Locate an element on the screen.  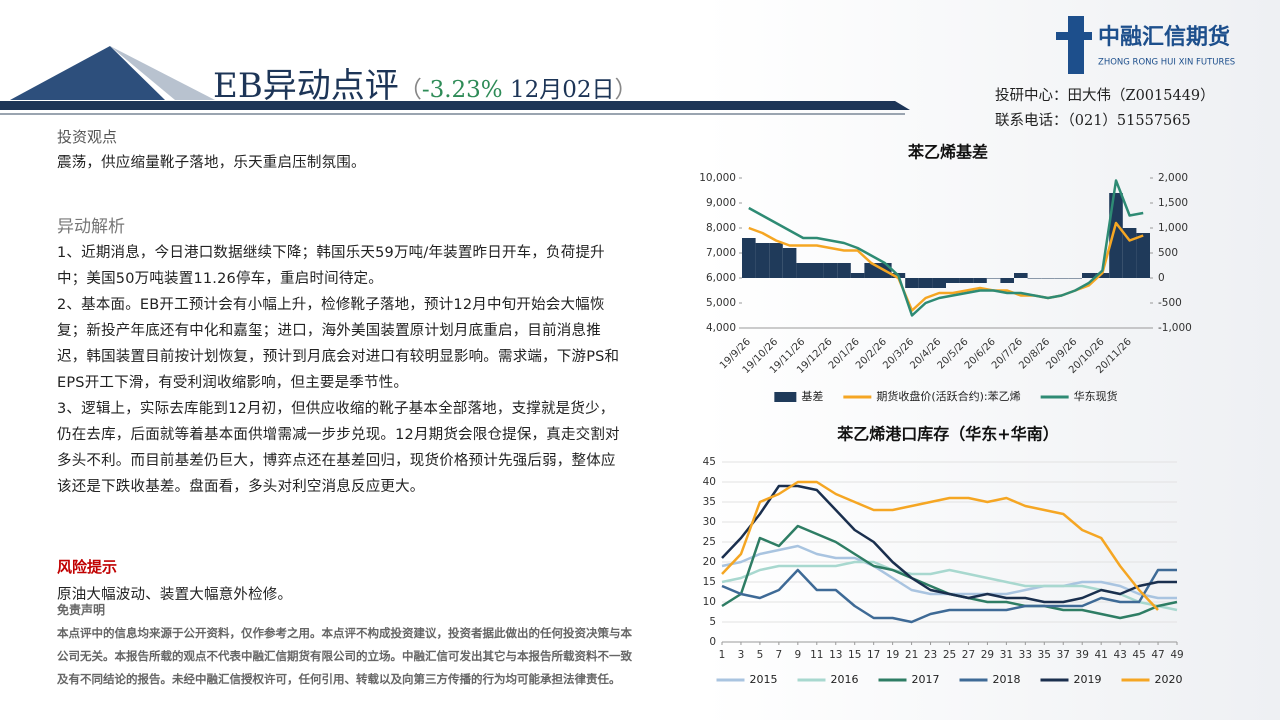
x-tick-label: 13 is located at coordinates (835, 655).